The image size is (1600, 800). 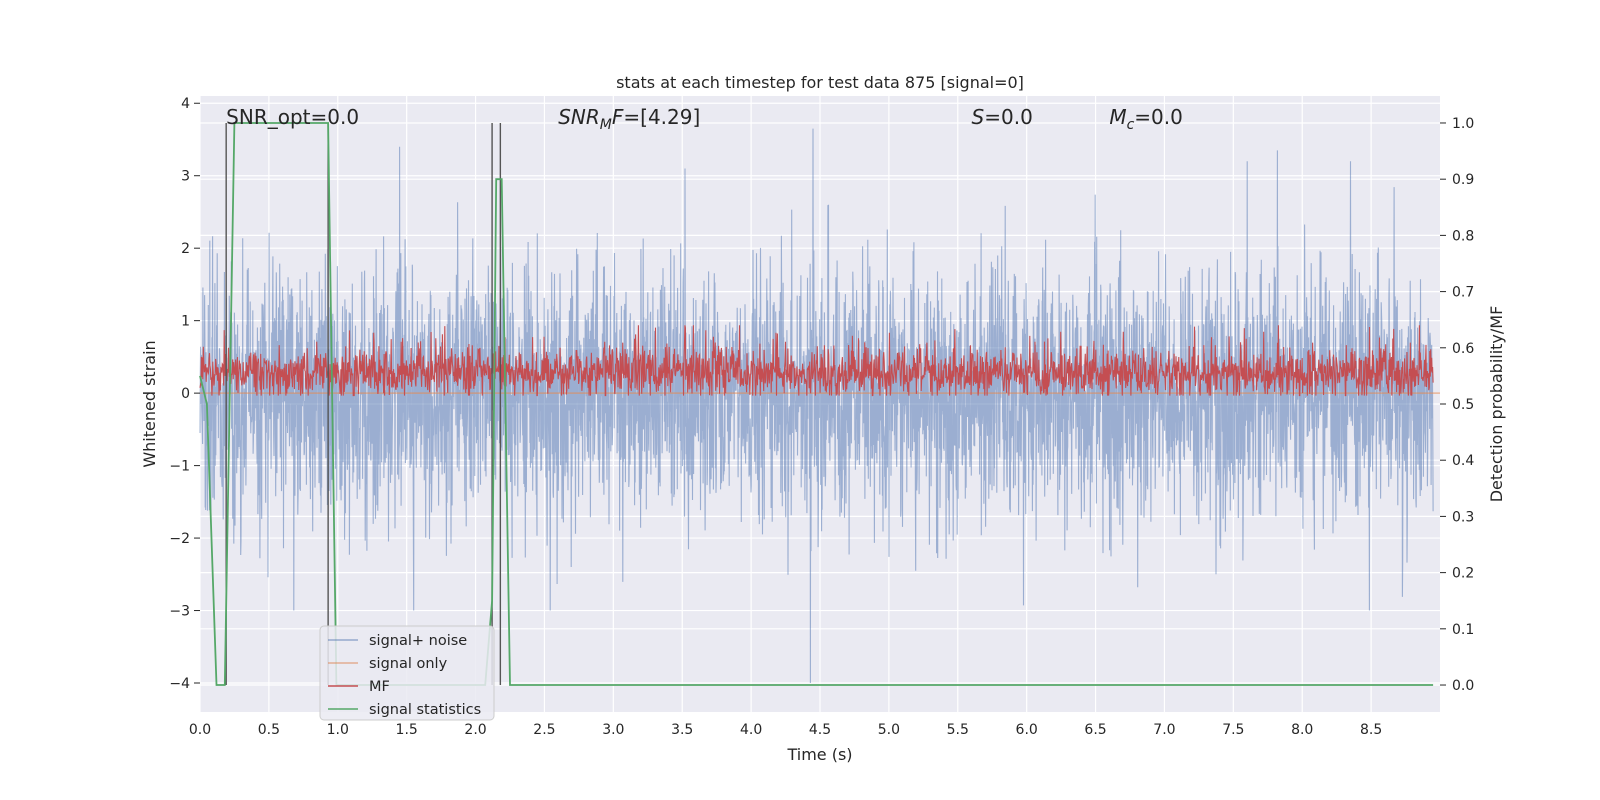 What do you see at coordinates (408, 664) in the screenshot?
I see `legend-label-signal-only: signal only` at bounding box center [408, 664].